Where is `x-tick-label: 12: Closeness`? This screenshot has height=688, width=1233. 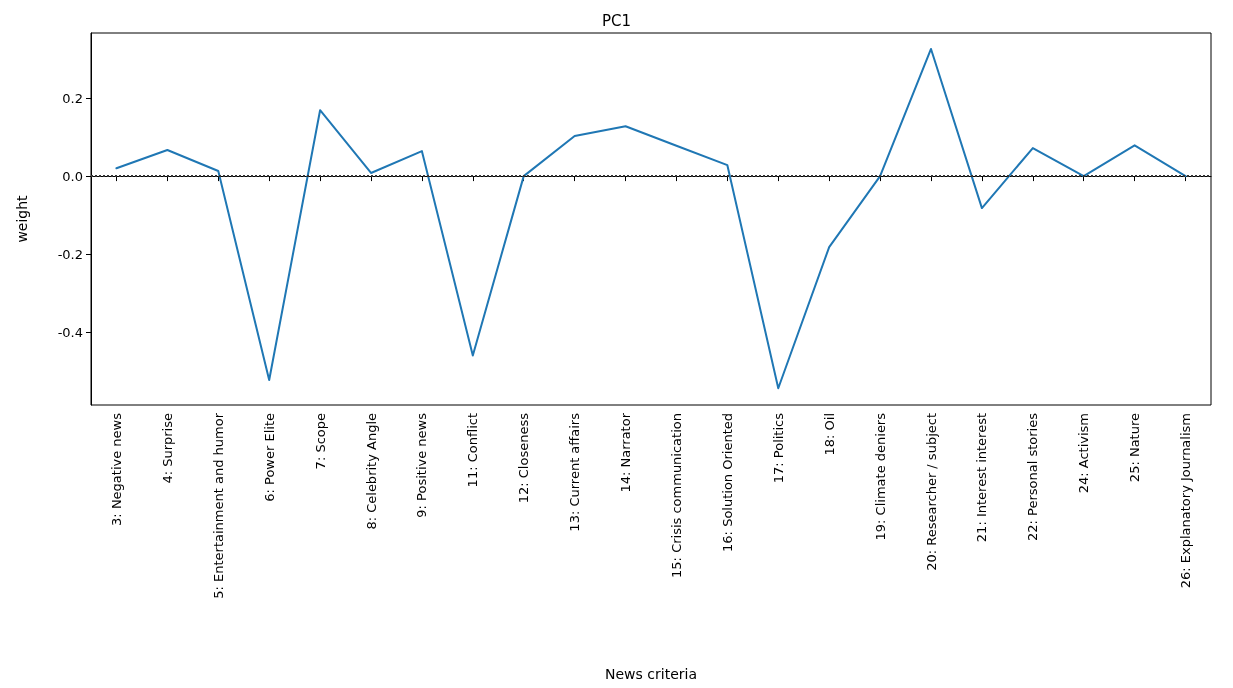 x-tick-label: 12: Closeness is located at coordinates (524, 458).